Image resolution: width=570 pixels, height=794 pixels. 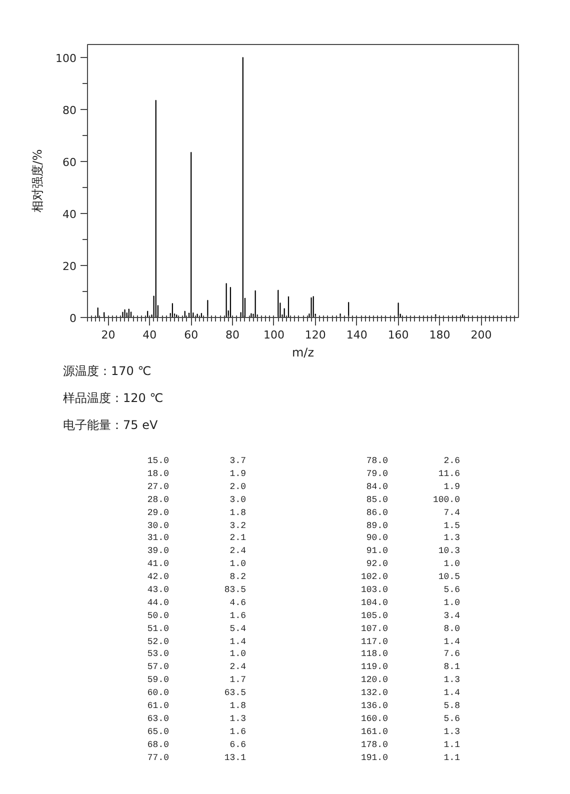 I want to click on category-label: 29.0, so click(x=158, y=513).